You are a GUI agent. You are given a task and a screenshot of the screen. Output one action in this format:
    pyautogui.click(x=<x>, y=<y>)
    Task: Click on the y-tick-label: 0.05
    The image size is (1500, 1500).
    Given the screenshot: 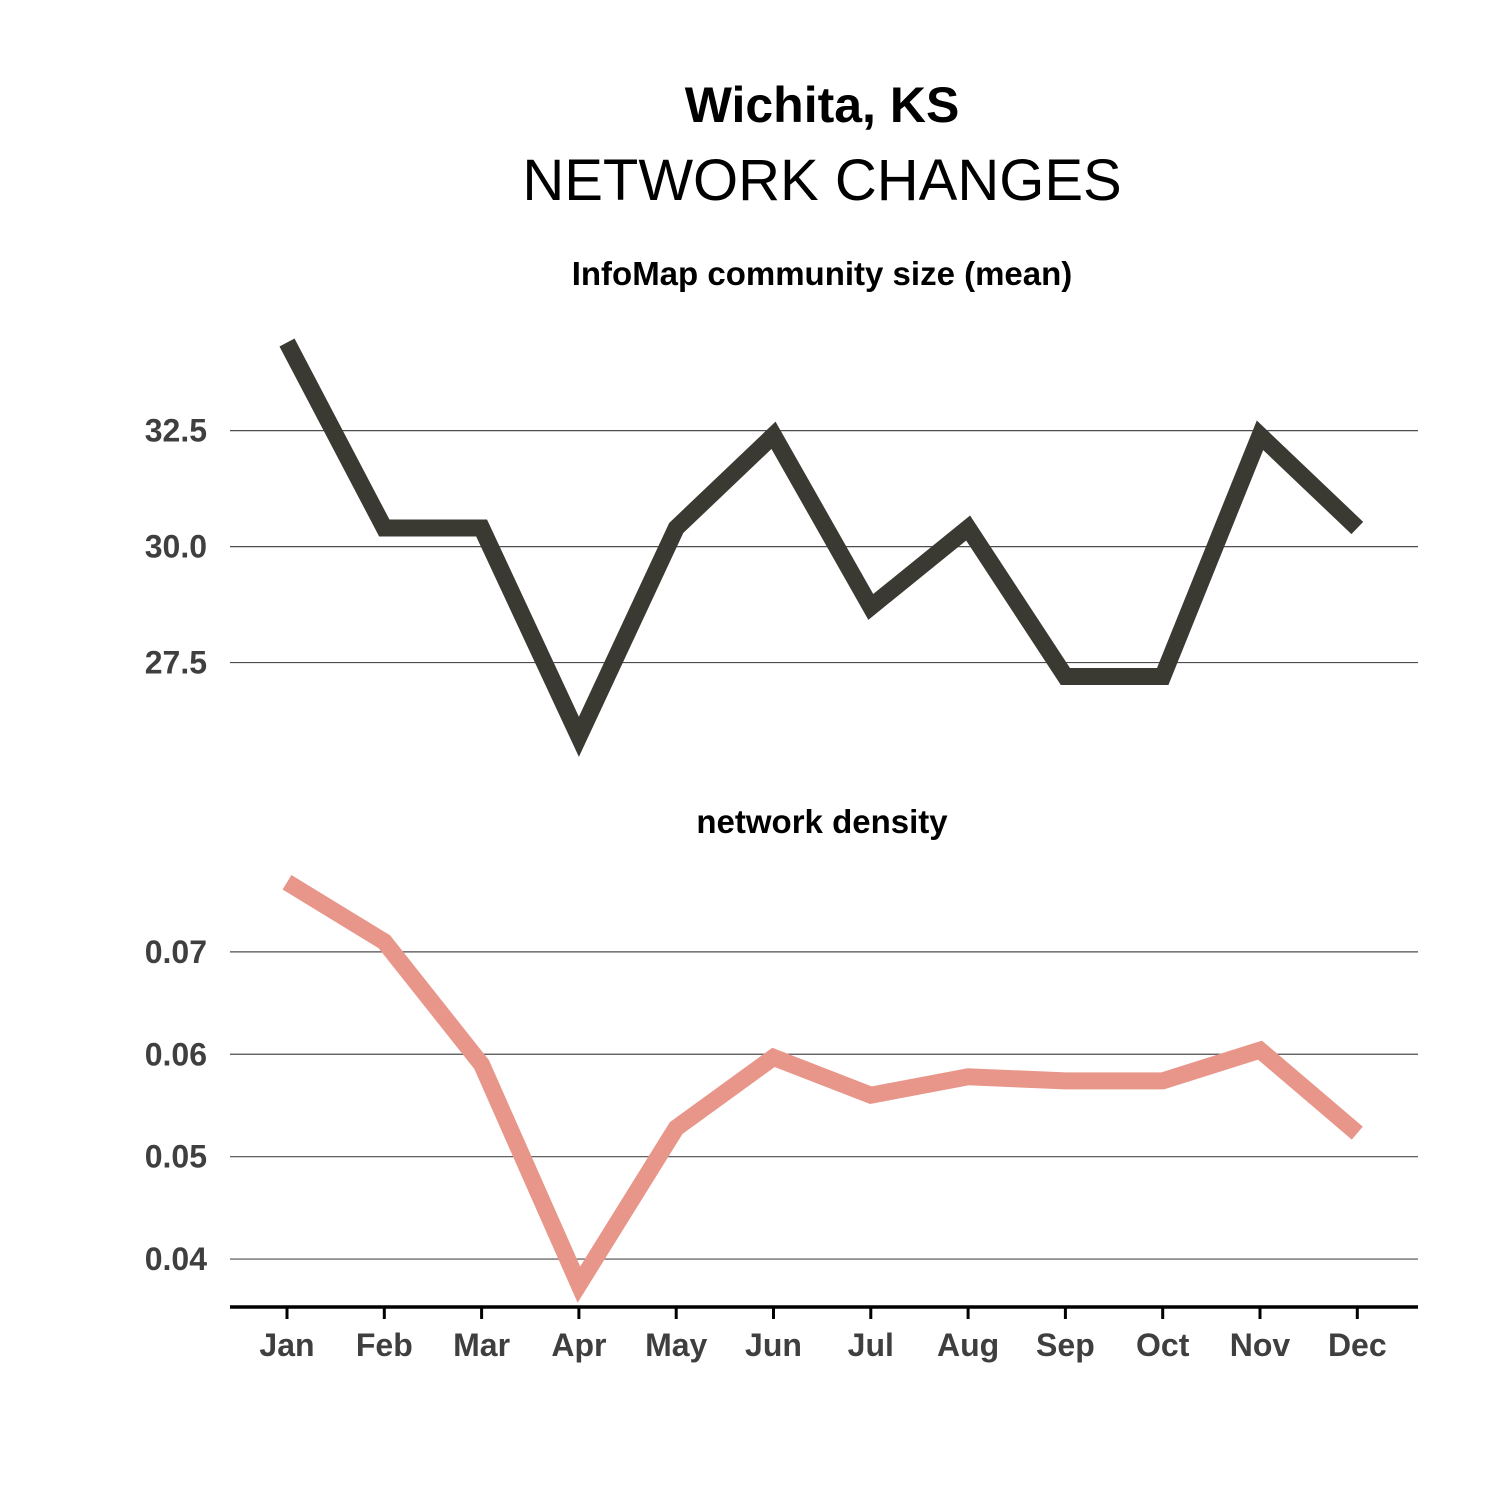 What is the action you would take?
    pyautogui.click(x=176, y=1157)
    